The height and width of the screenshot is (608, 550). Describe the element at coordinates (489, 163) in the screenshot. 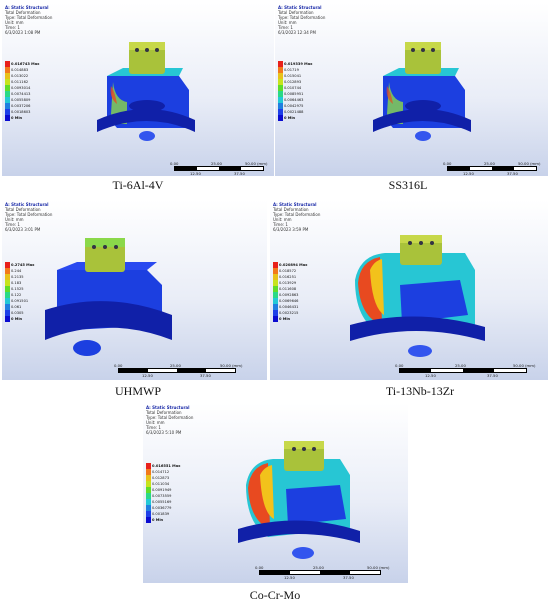

I see `scale-tick: 25.00` at that location.